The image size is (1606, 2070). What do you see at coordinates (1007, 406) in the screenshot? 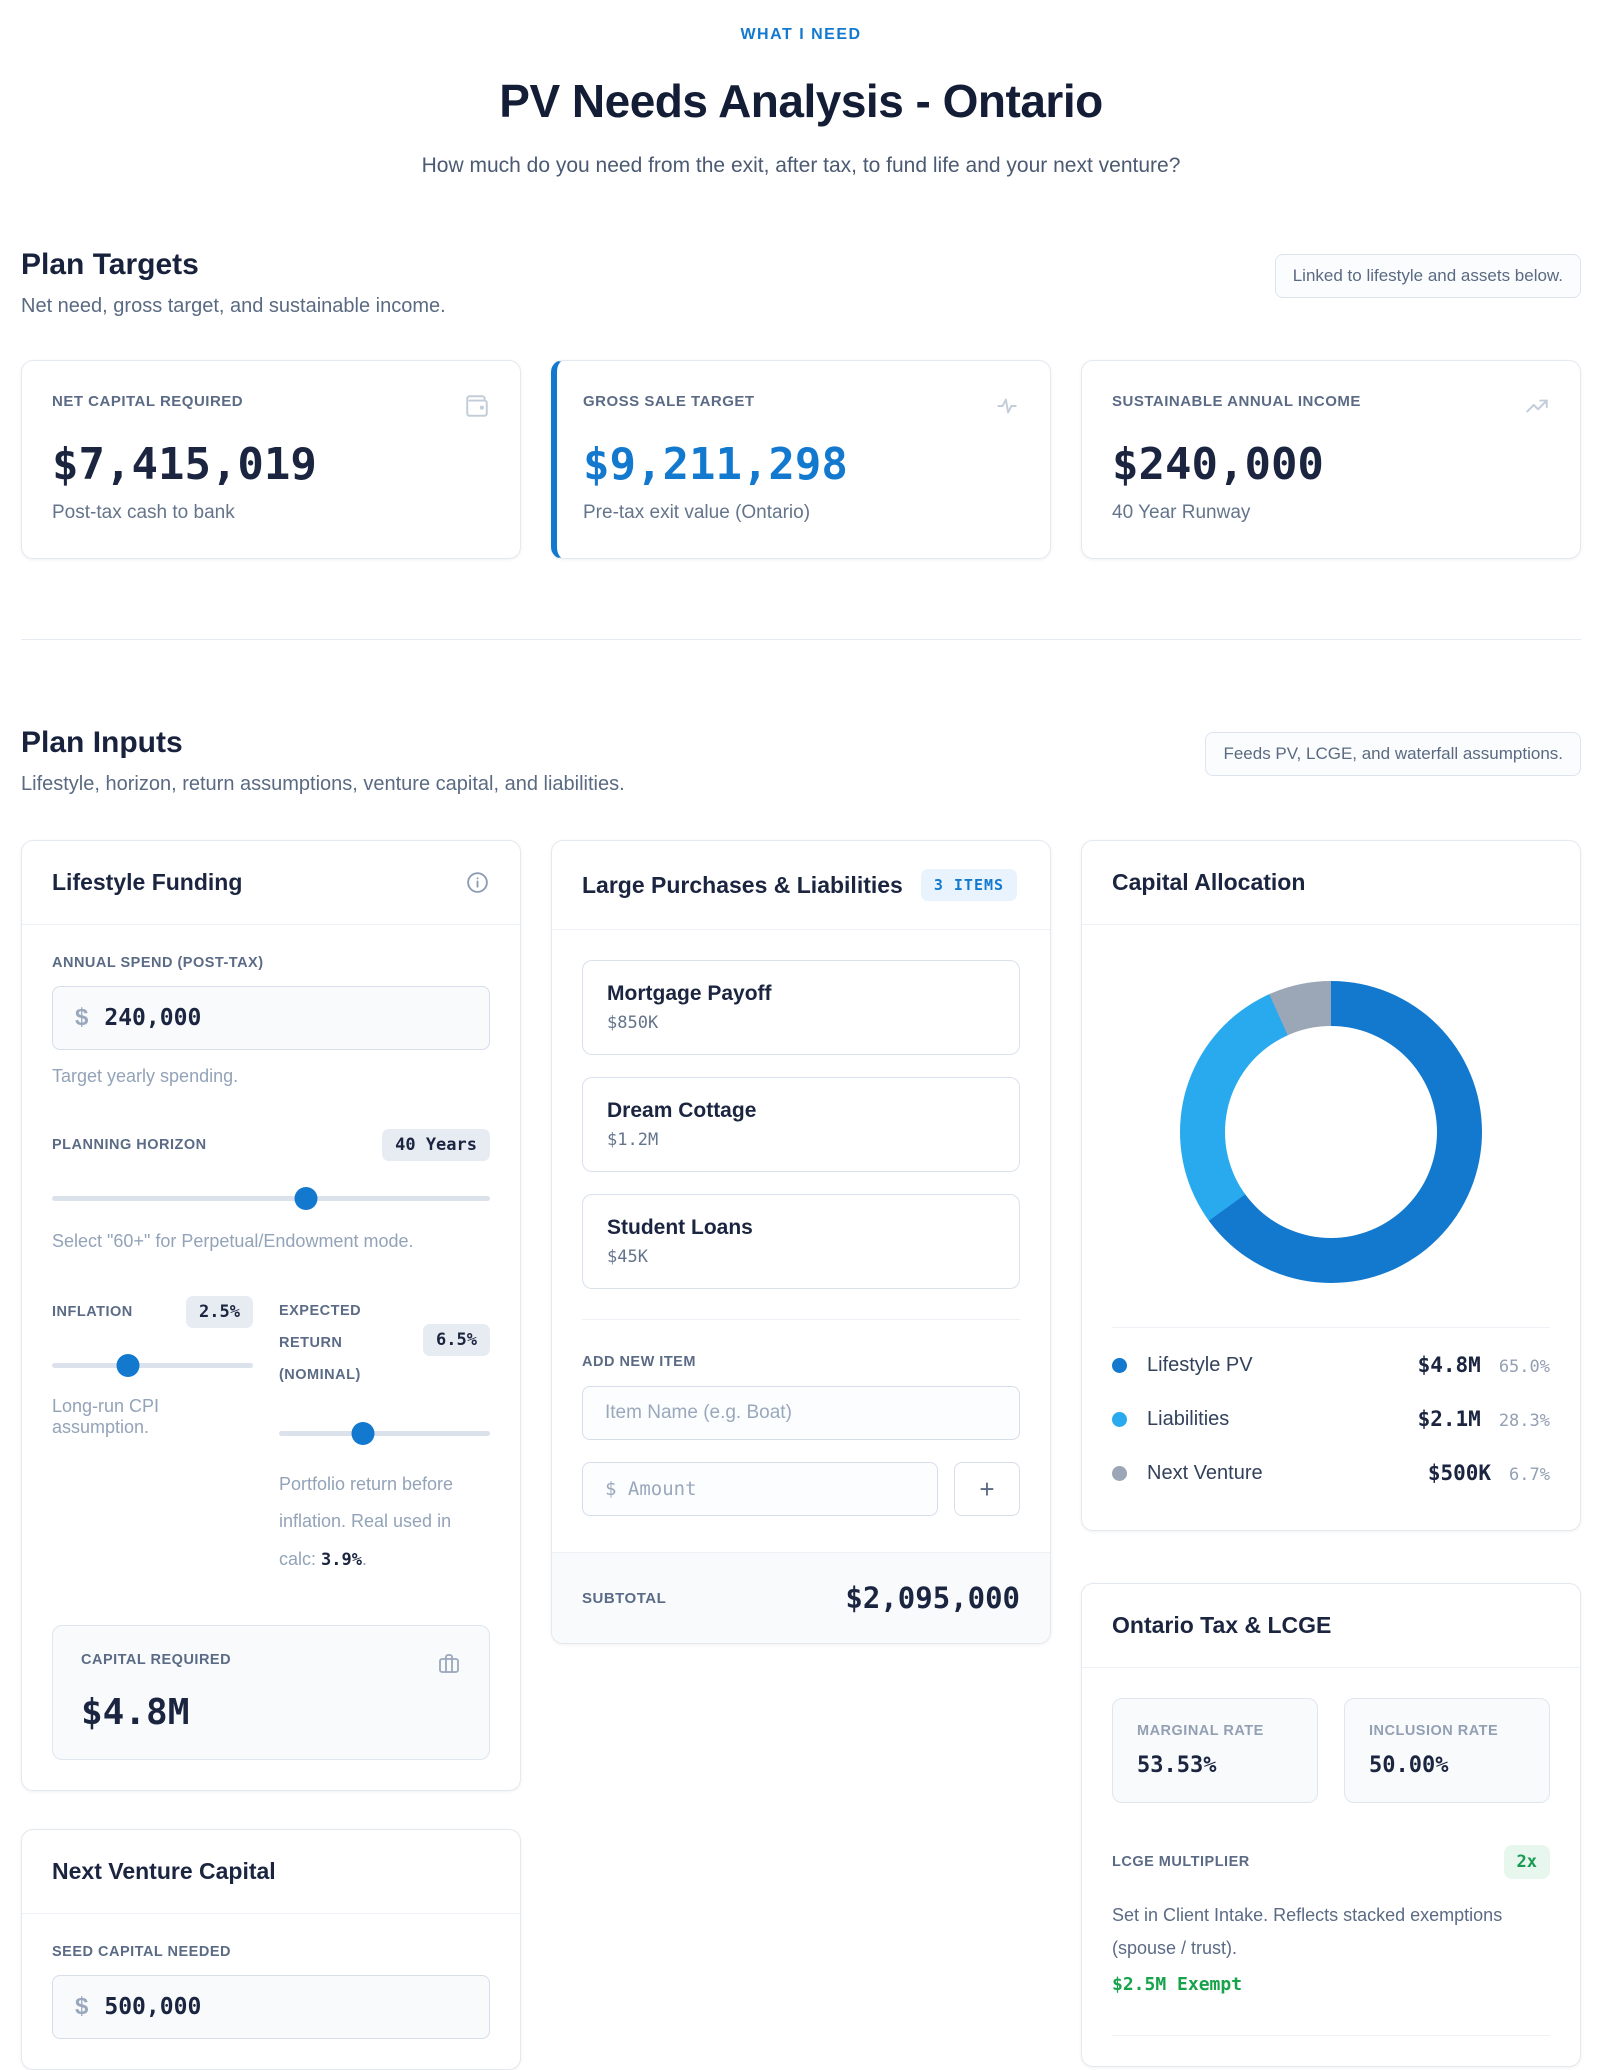
I see `activity-icon` at bounding box center [1007, 406].